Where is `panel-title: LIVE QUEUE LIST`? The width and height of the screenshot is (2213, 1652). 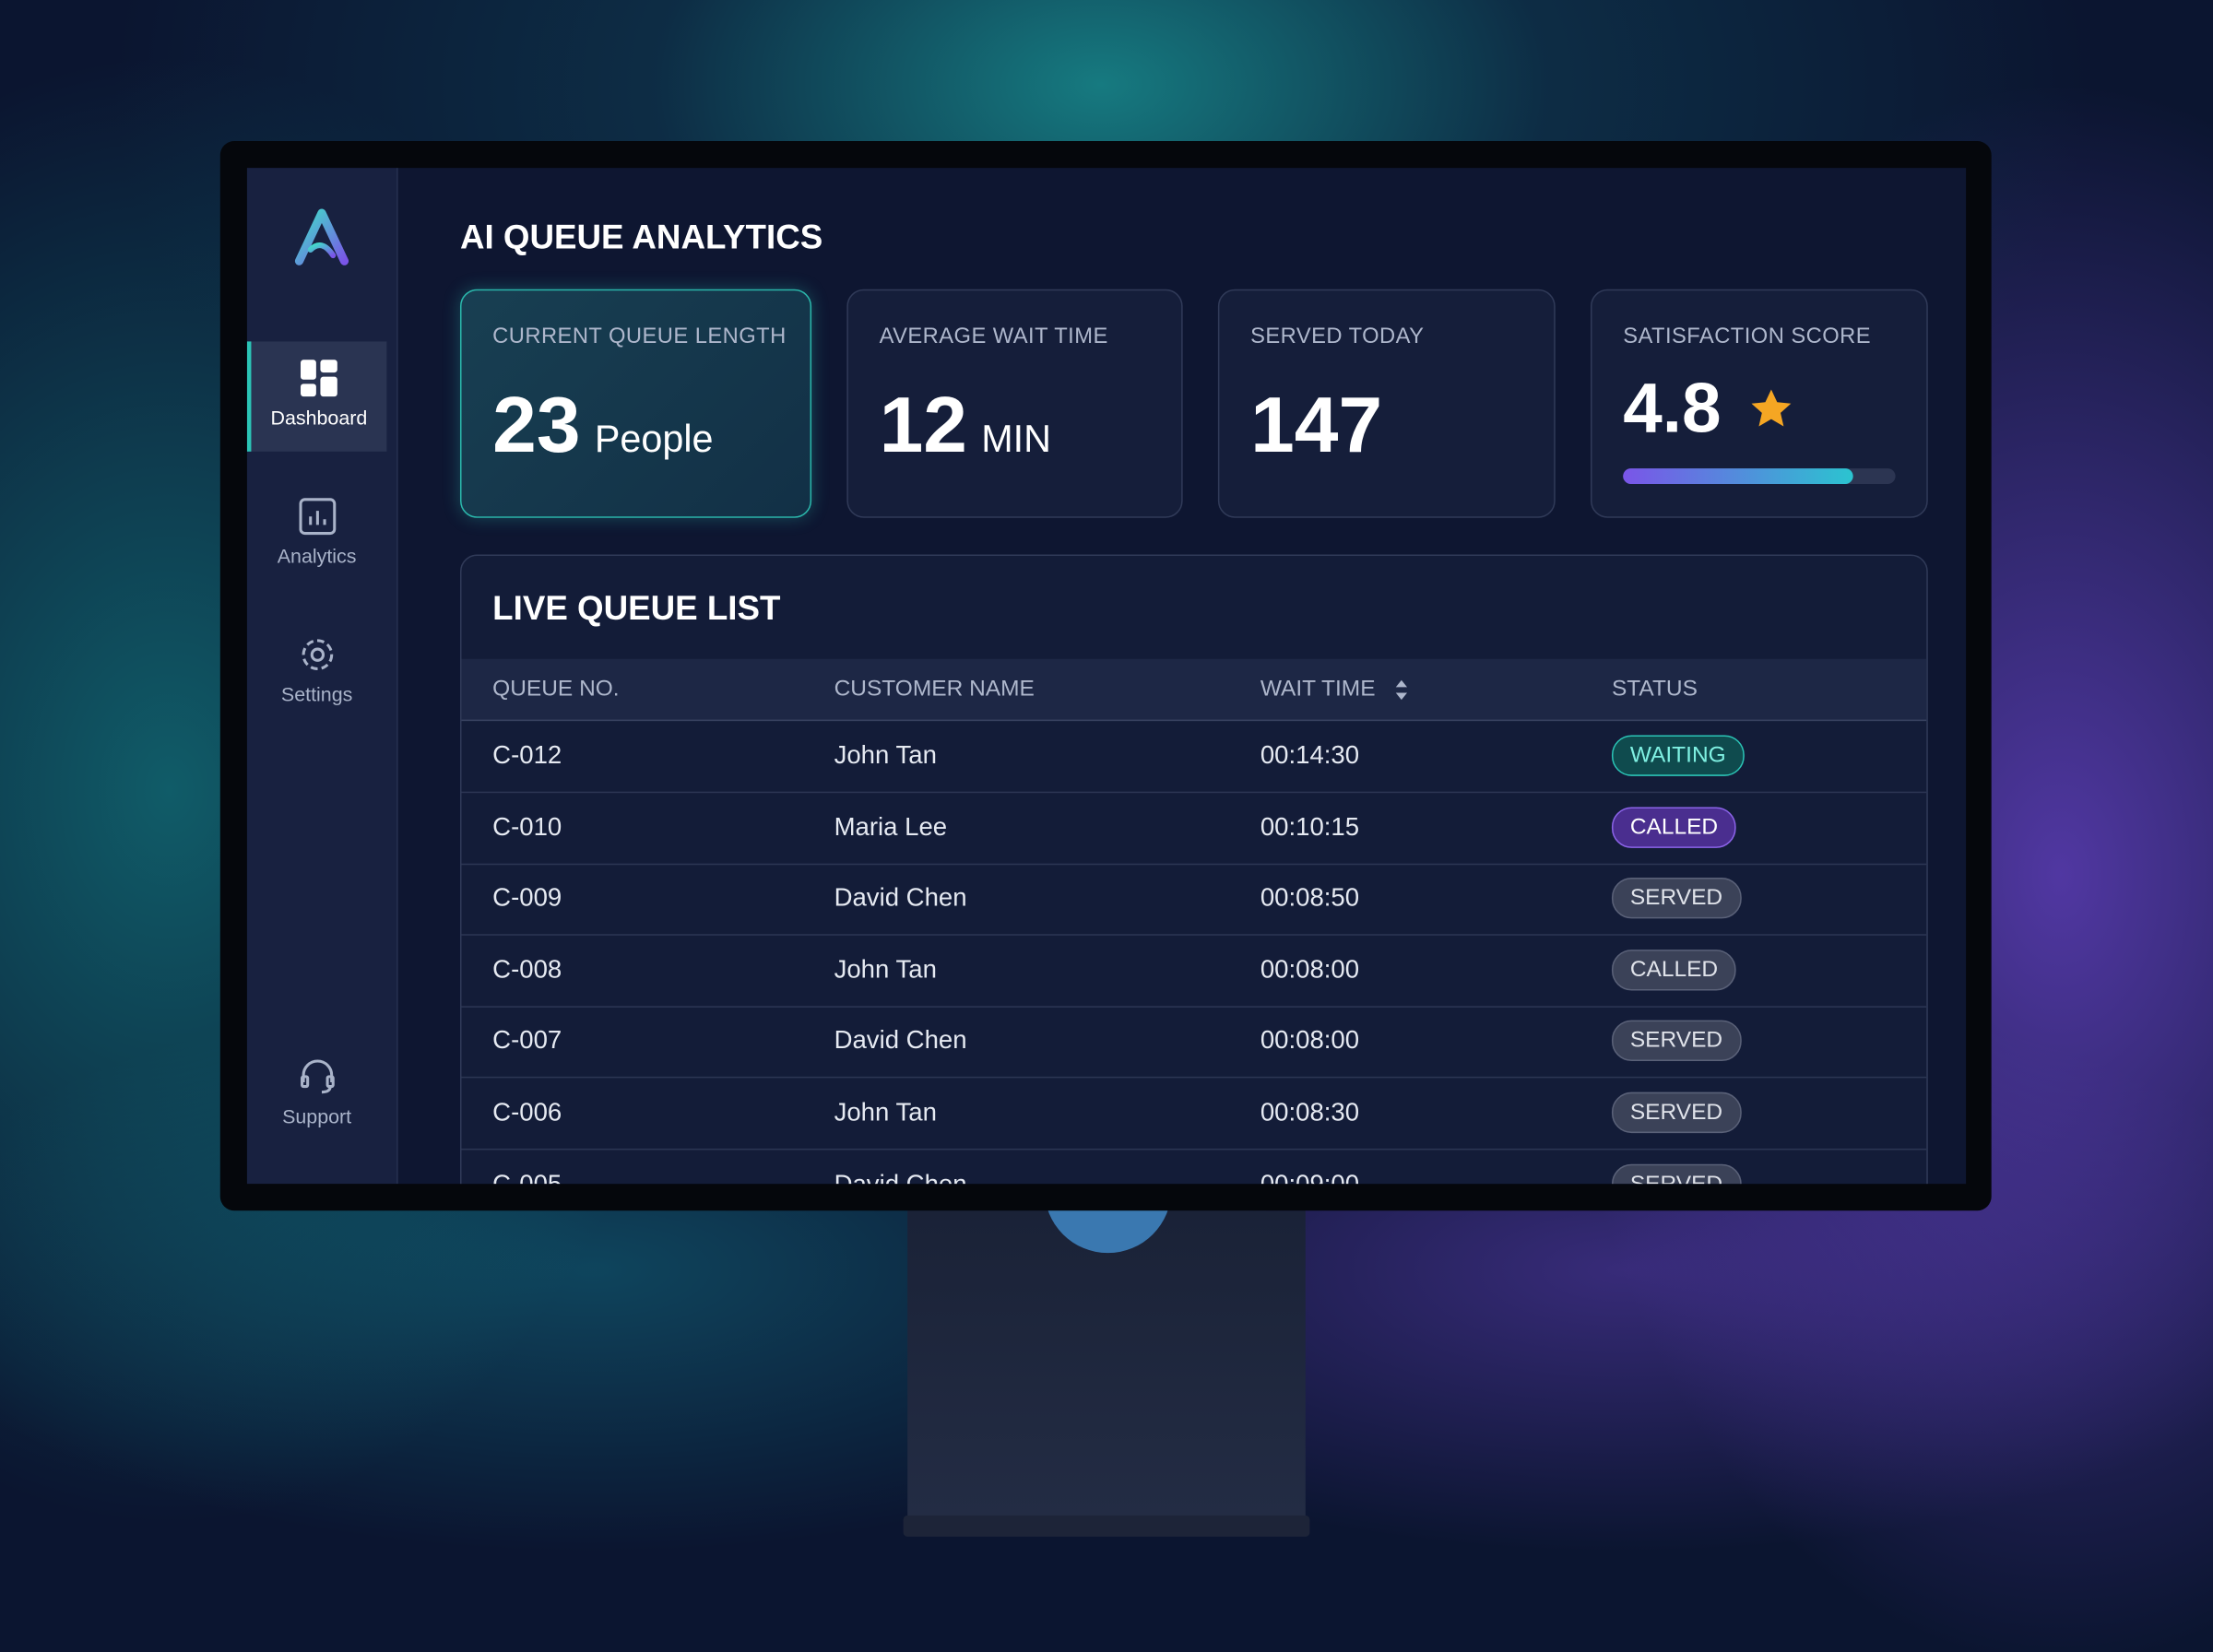 panel-title: LIVE QUEUE LIST is located at coordinates (636, 609).